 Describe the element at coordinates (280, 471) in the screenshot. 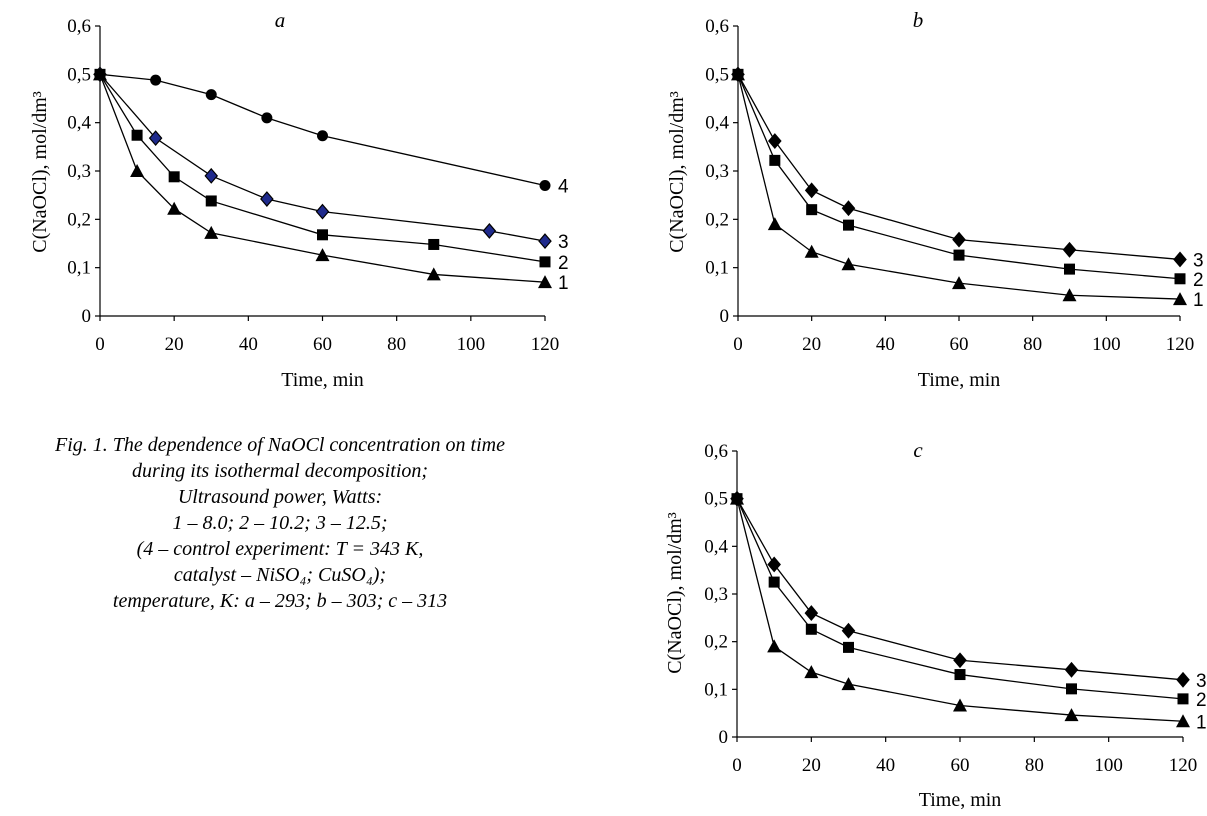

I see `caption-line: during its isothermal decomposition;` at that location.